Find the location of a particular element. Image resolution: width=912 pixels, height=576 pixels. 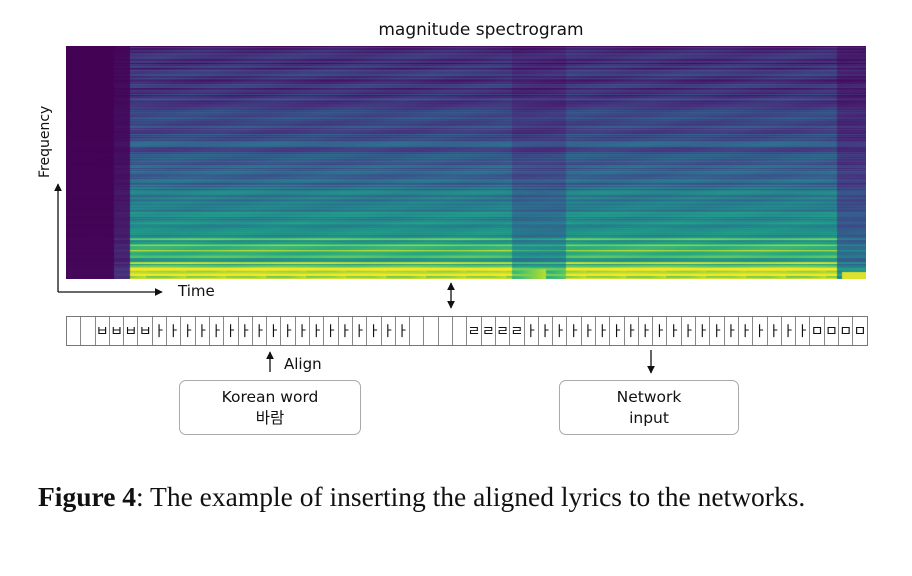

network-input-line2: input is located at coordinates (649, 417).